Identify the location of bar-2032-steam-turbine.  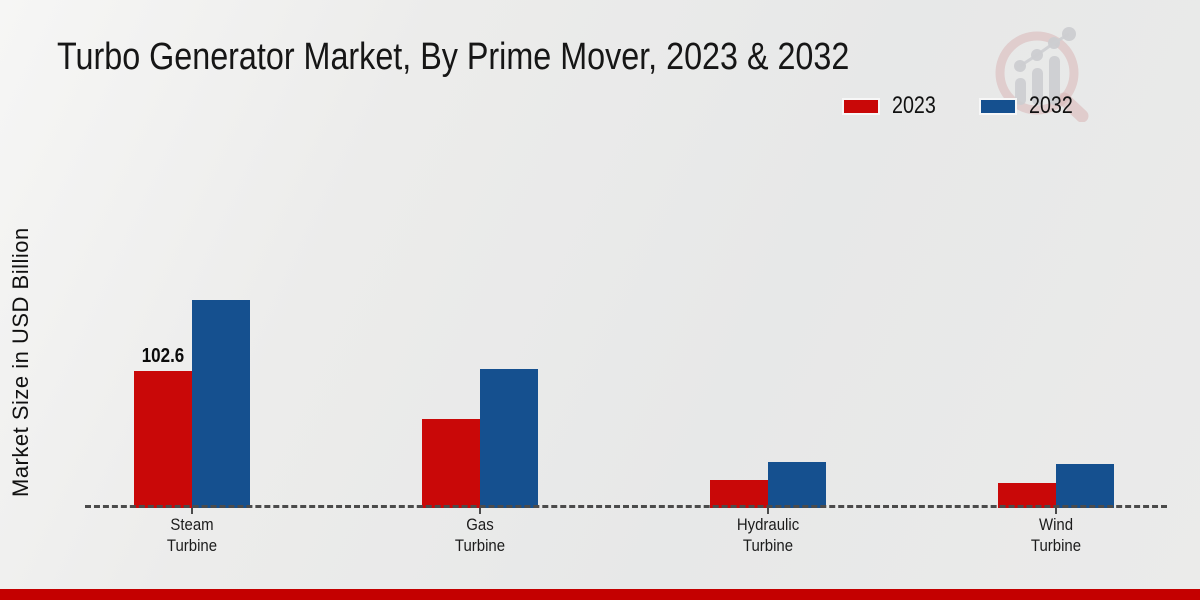
(221, 404).